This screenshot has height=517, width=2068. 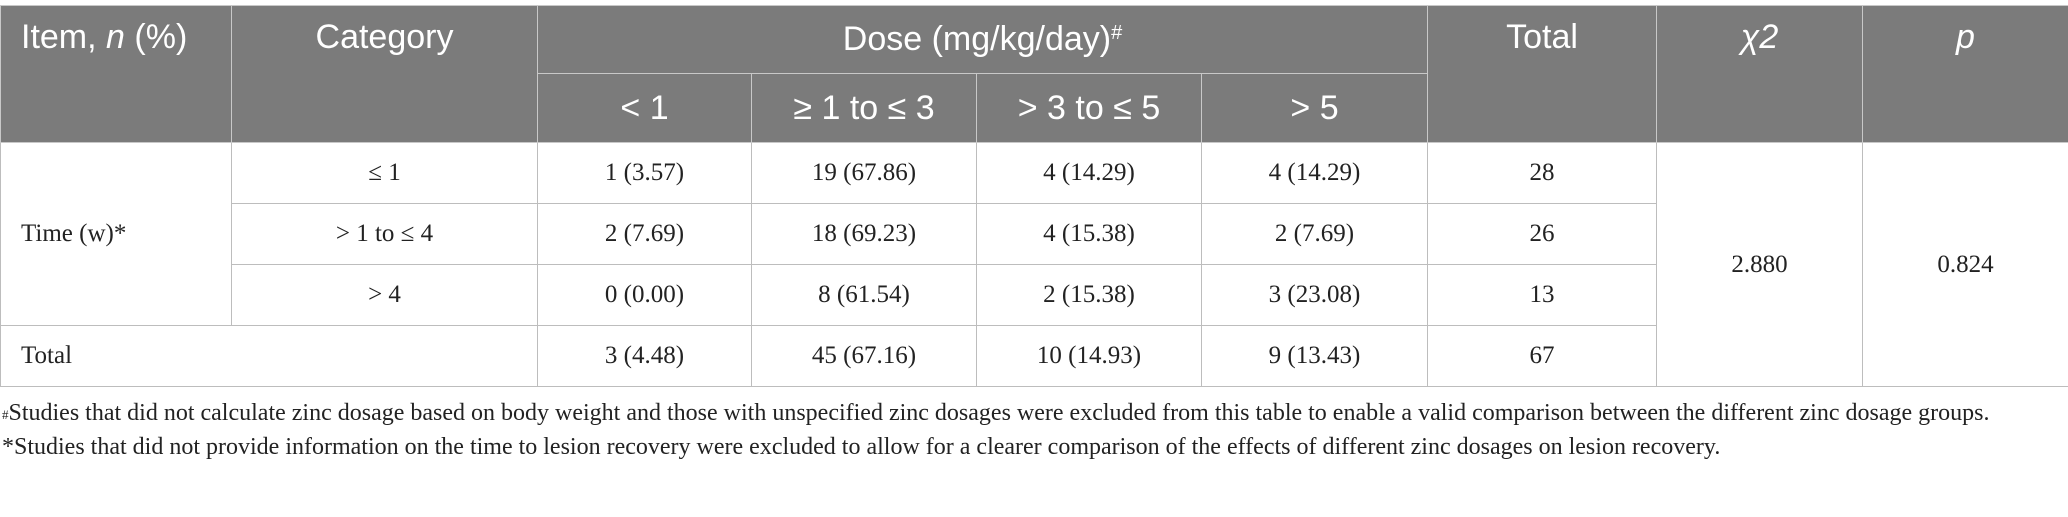 What do you see at coordinates (644, 356) in the screenshot?
I see `cell-value: 3 (4.48)` at bounding box center [644, 356].